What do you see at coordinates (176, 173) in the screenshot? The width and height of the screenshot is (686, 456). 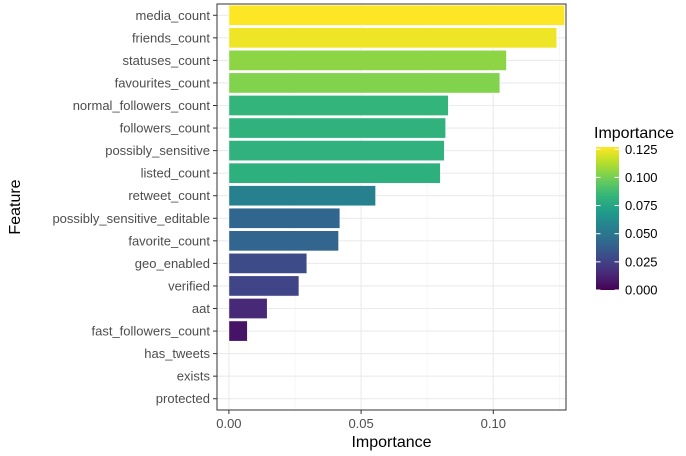 I see `y-tick-label: listed_count` at bounding box center [176, 173].